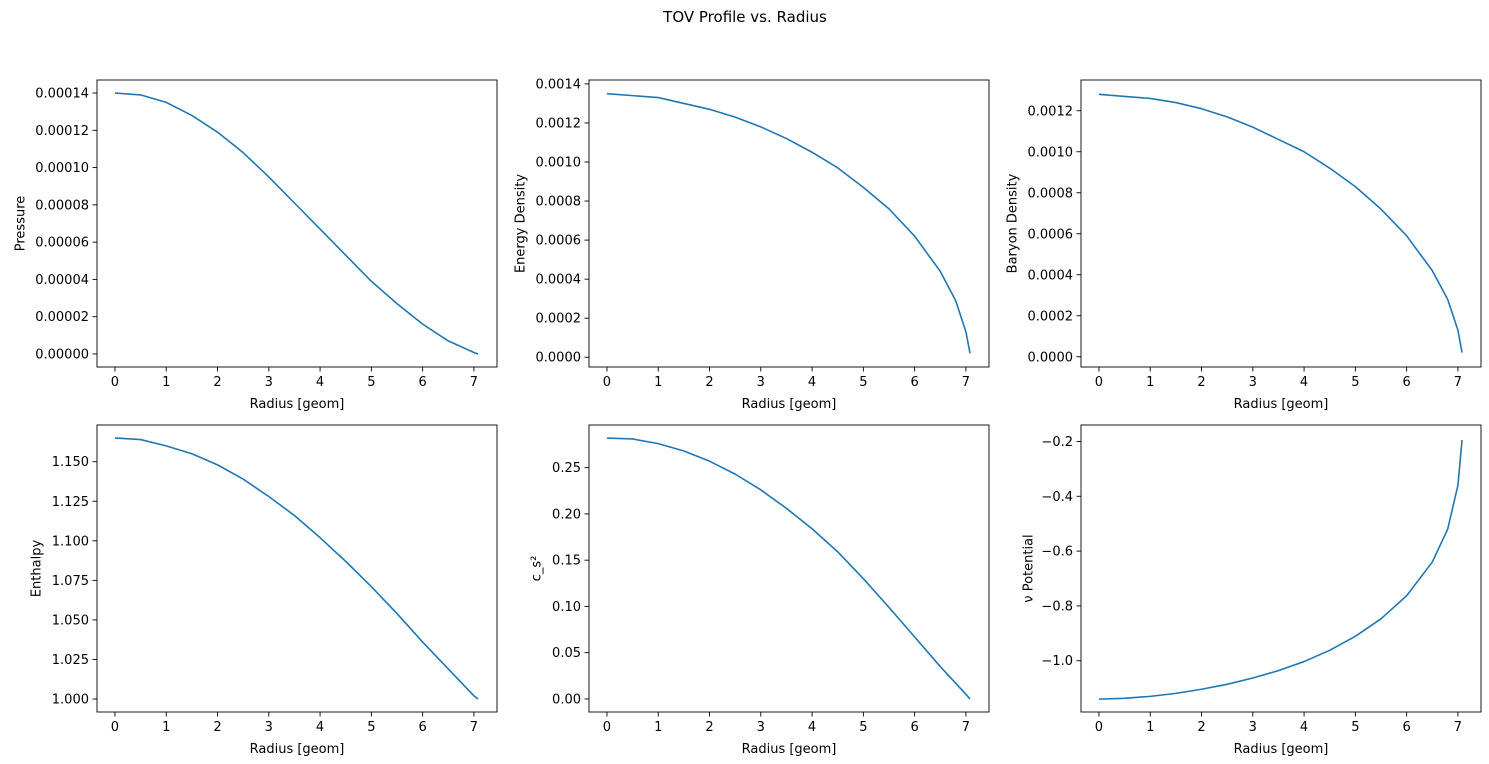 The width and height of the screenshot is (1489, 764). What do you see at coordinates (62, 94) in the screenshot?
I see `y-tick-label: 0.00014` at bounding box center [62, 94].